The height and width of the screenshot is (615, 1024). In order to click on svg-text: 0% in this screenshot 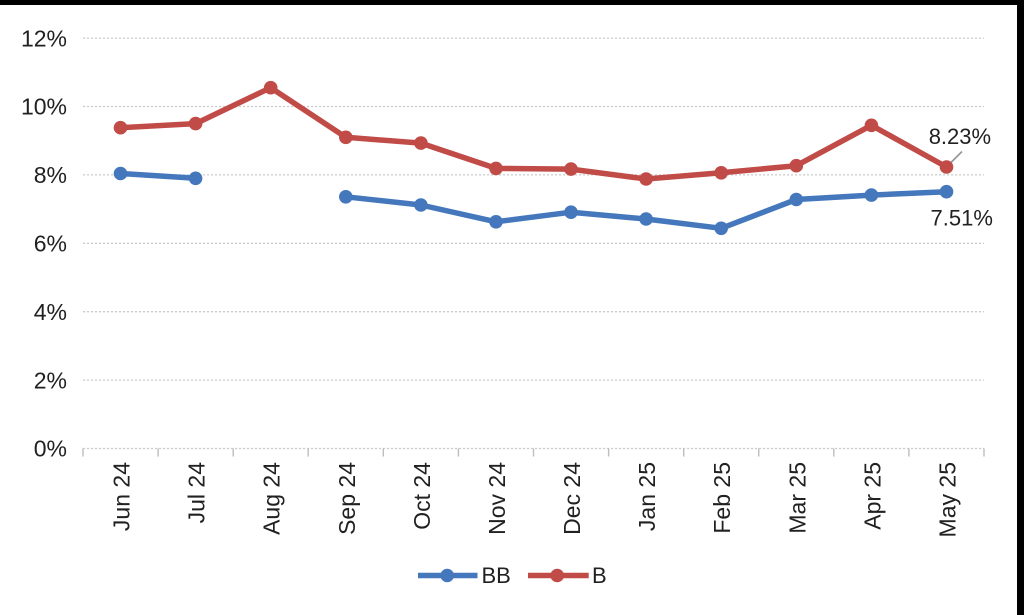, I will do `click(50, 449)`.